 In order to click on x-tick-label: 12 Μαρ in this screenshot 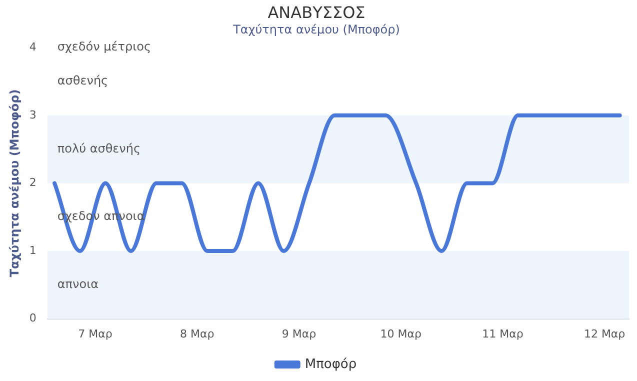, I will do `click(605, 333)`.